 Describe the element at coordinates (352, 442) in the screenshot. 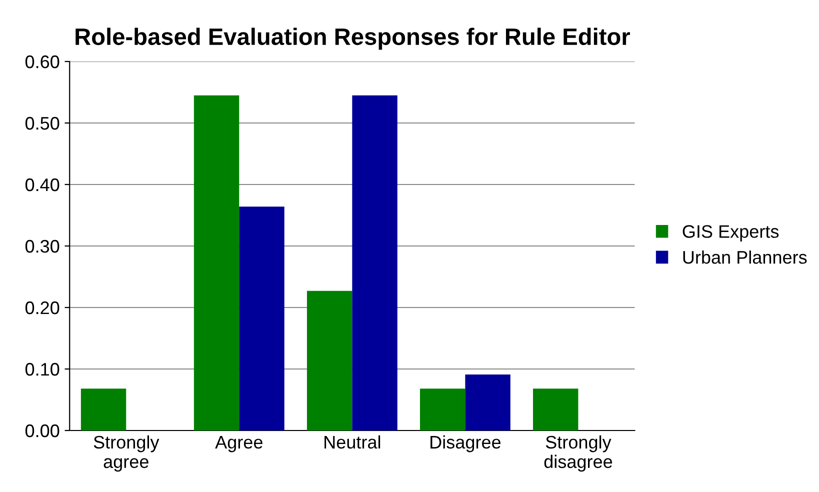

I see `x-tick-label: Neutral` at that location.